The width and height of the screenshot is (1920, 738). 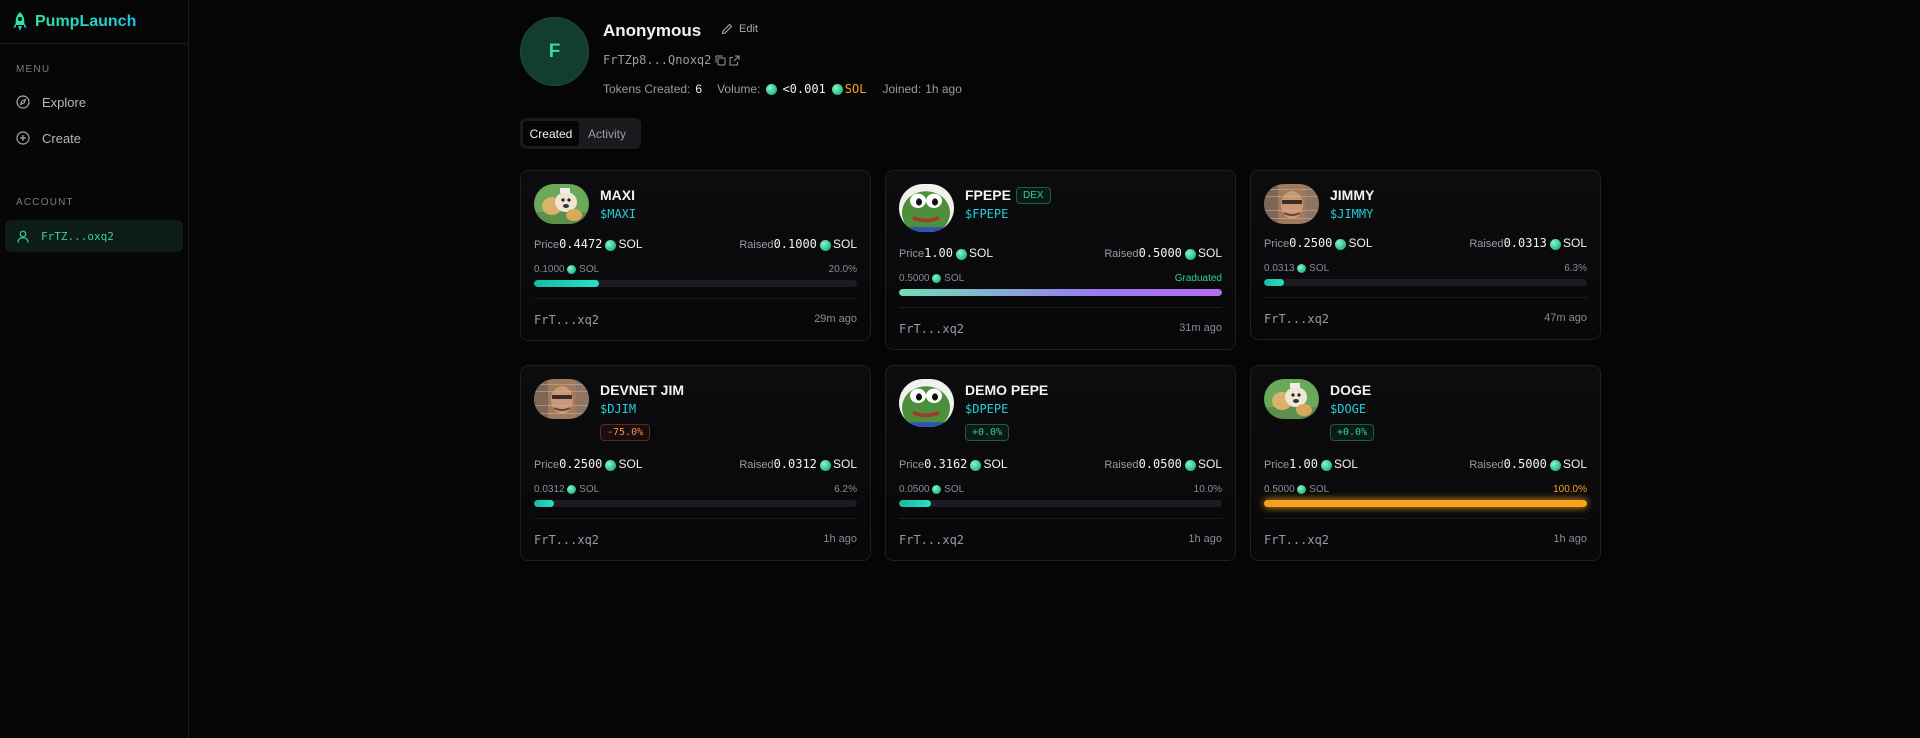 I want to click on joined-label: Joined:, so click(x=902, y=89).